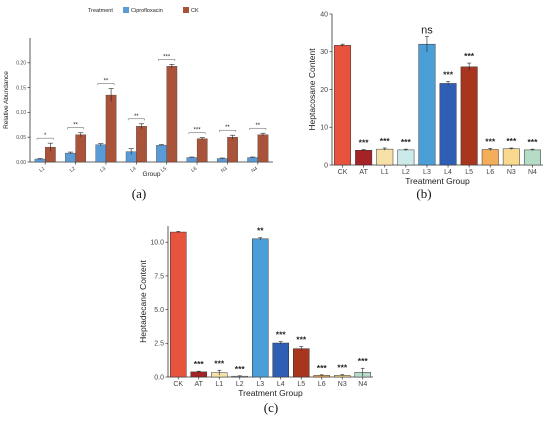 The height and width of the screenshot is (430, 550). What do you see at coordinates (139, 193) in the screenshot?
I see `panel-caption: (a)` at bounding box center [139, 193].